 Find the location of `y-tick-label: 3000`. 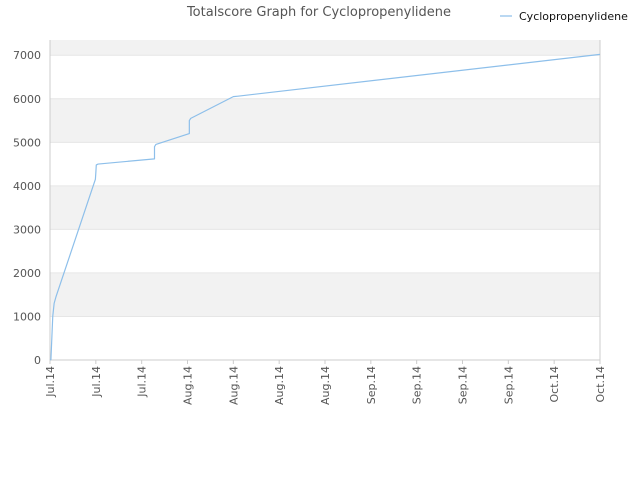

y-tick-label: 3000 is located at coordinates (27, 229).